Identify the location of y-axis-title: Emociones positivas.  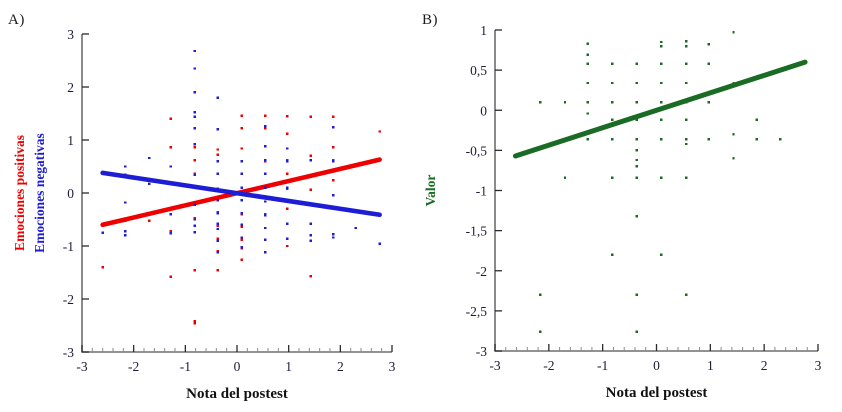
(19, 193).